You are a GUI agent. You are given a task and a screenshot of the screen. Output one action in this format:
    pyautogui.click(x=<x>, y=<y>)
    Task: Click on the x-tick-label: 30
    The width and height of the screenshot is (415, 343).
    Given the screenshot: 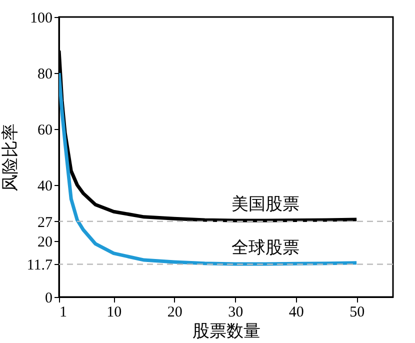 What is the action you would take?
    pyautogui.click(x=236, y=312)
    